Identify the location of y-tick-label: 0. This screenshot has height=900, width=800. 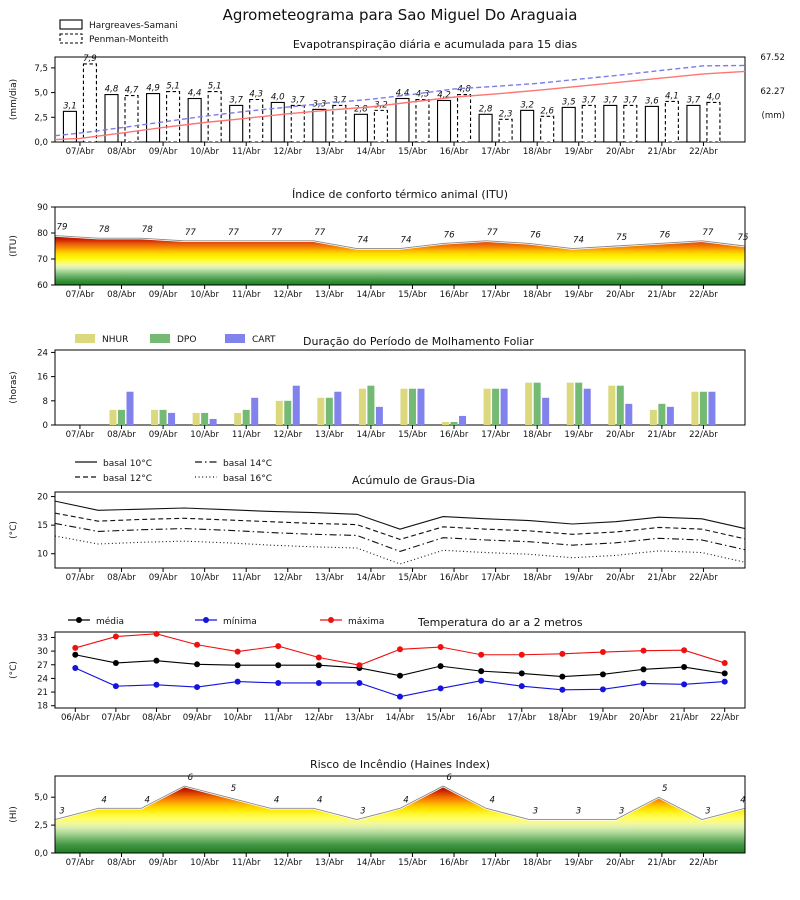
(45, 426).